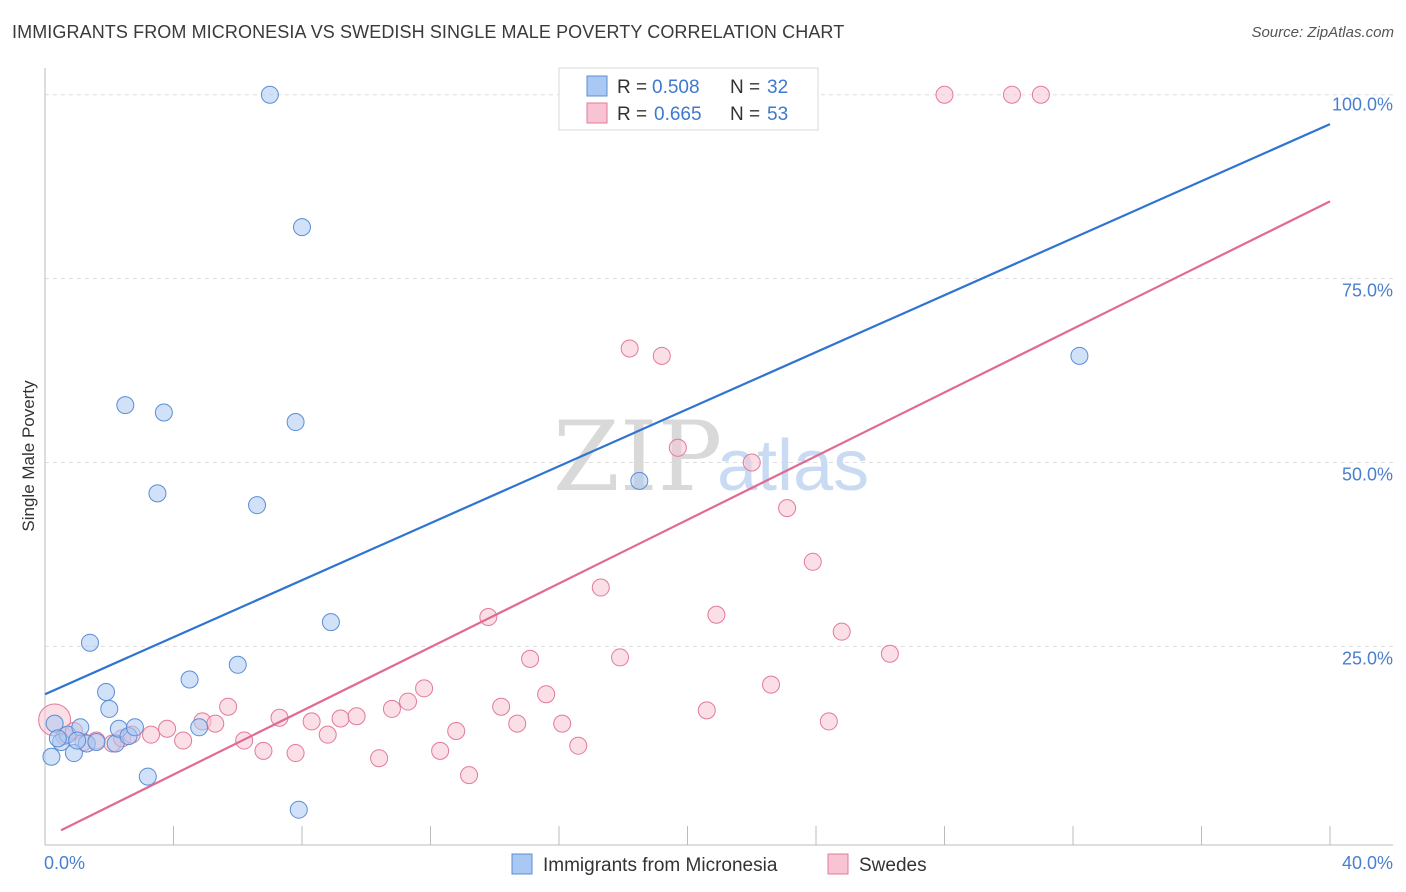  Describe the element at coordinates (522, 864) in the screenshot. I see `bottom-legend-swatch-micronesia` at that location.